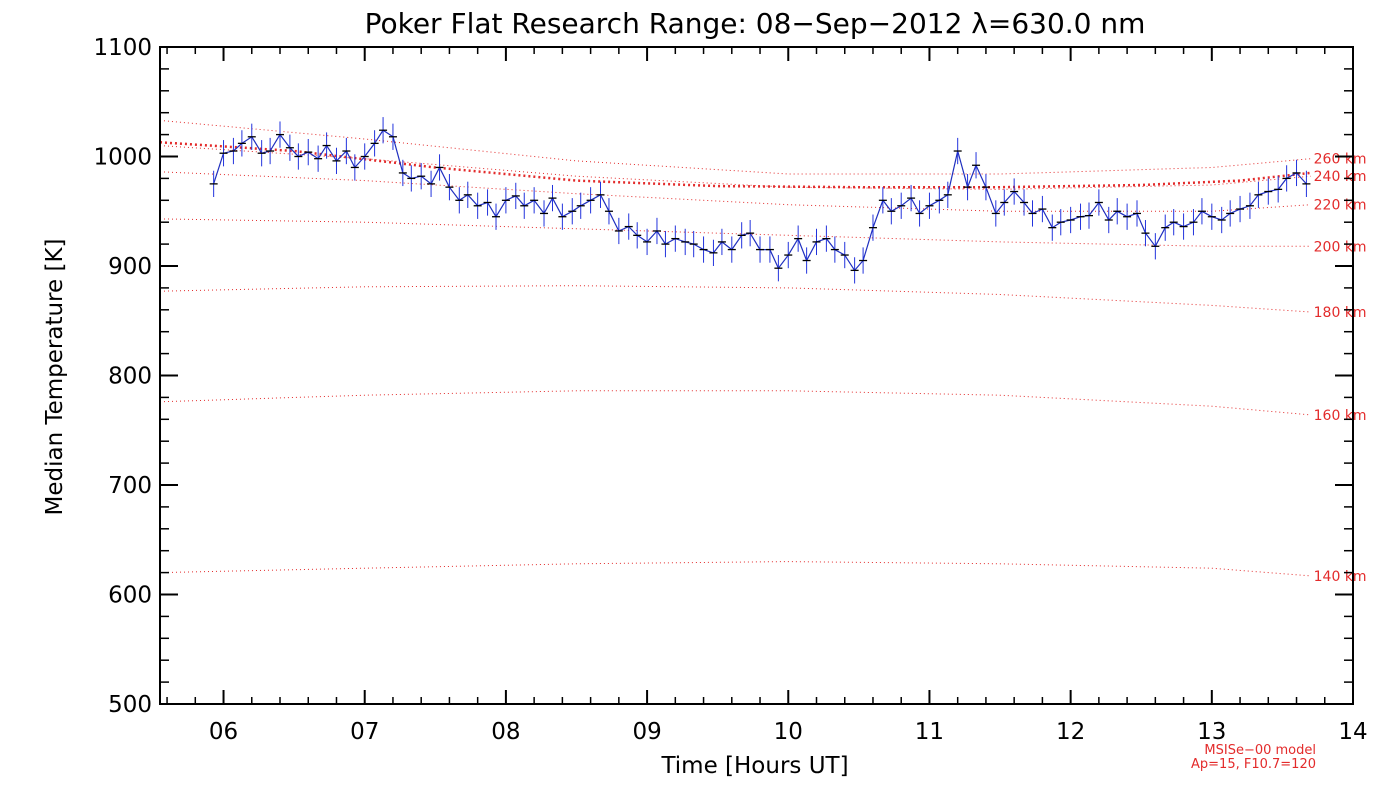 The image size is (1400, 800). I want to click on model-note-line-2: Ap=15, F10.7=120, so click(1253, 764).